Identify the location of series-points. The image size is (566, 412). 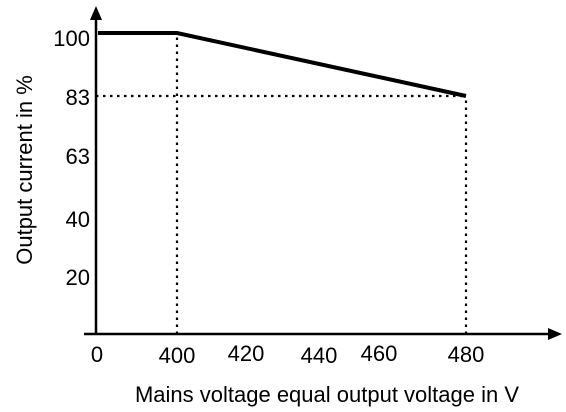
(282, 64).